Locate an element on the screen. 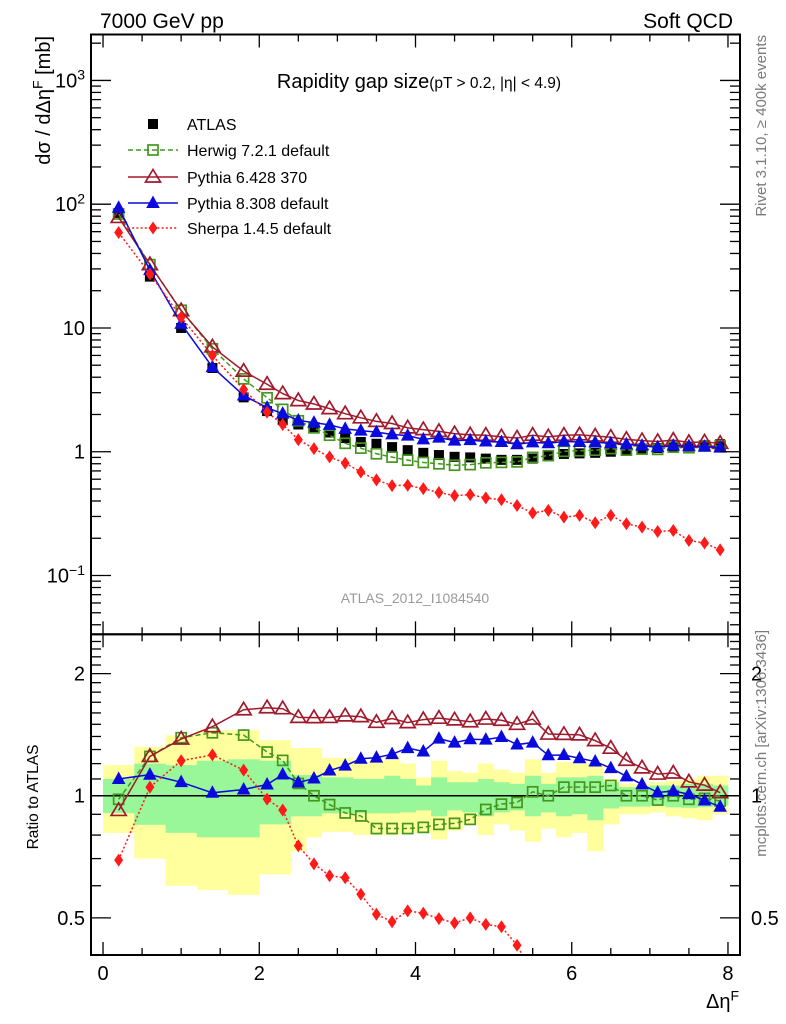 The width and height of the screenshot is (786, 1024). x-tick-label: 0 is located at coordinates (102, 974).